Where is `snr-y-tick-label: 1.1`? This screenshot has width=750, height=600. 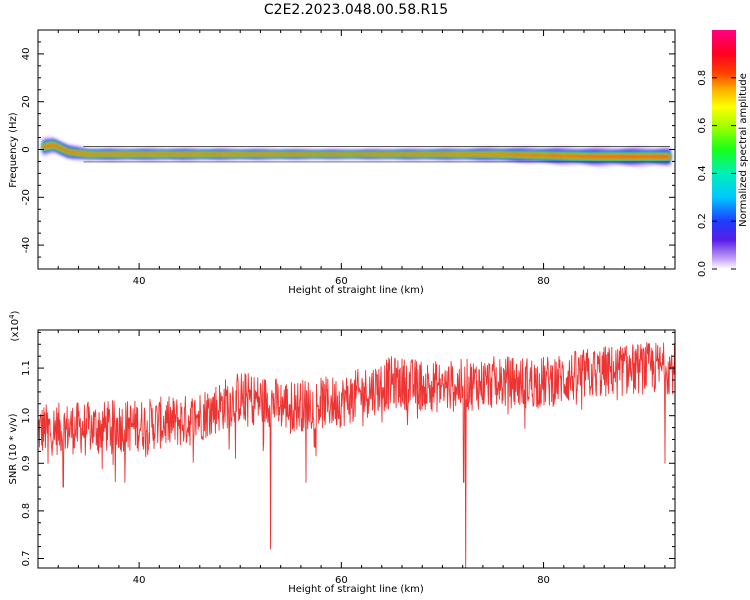
snr-y-tick-label: 1.1 is located at coordinates (26, 368).